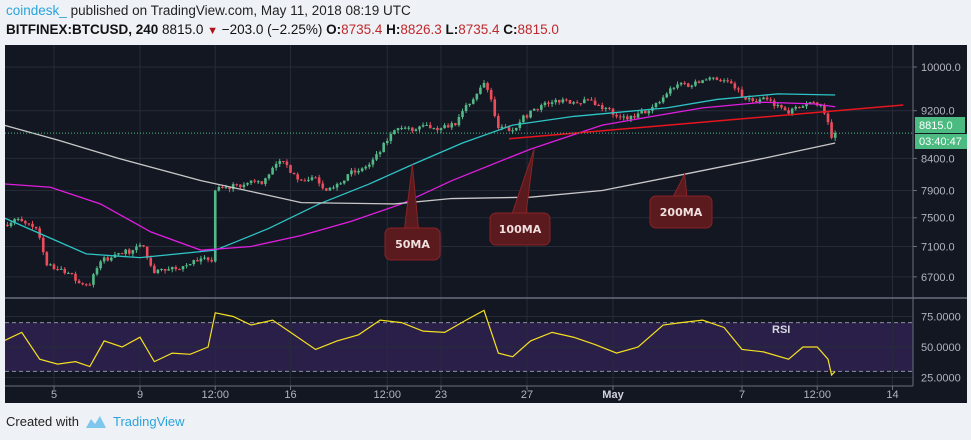 The image size is (971, 440). What do you see at coordinates (680, 185) in the screenshot?
I see `callout-pointer` at bounding box center [680, 185].